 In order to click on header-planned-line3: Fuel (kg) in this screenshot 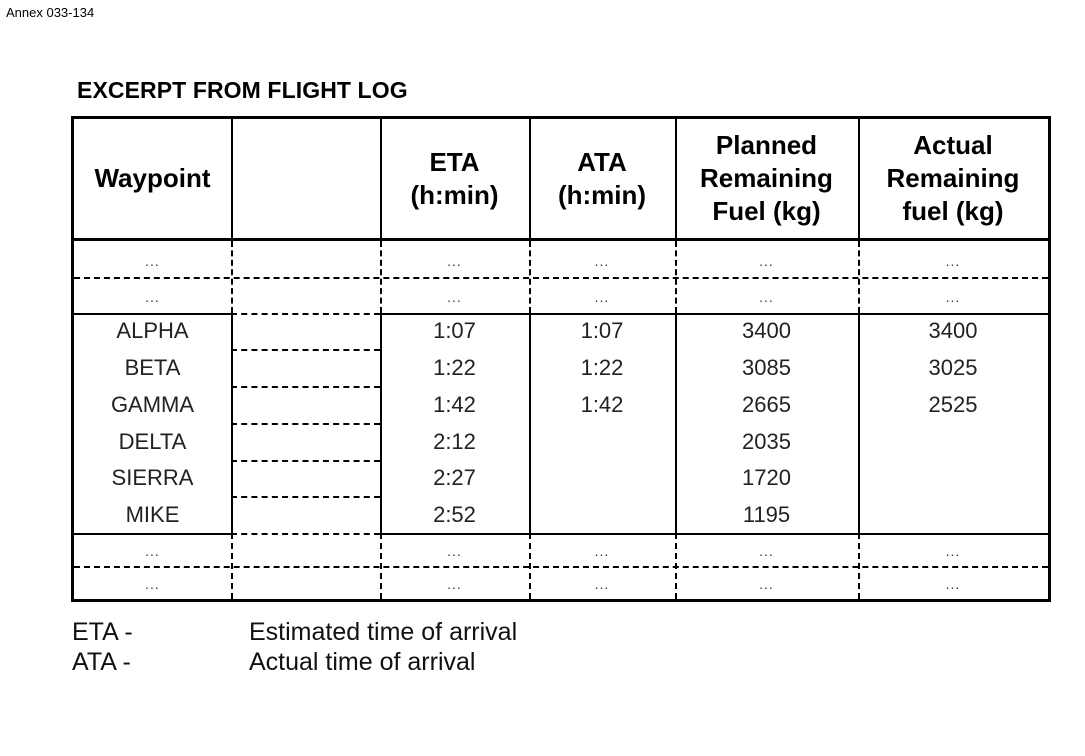, I will do `click(766, 211)`.